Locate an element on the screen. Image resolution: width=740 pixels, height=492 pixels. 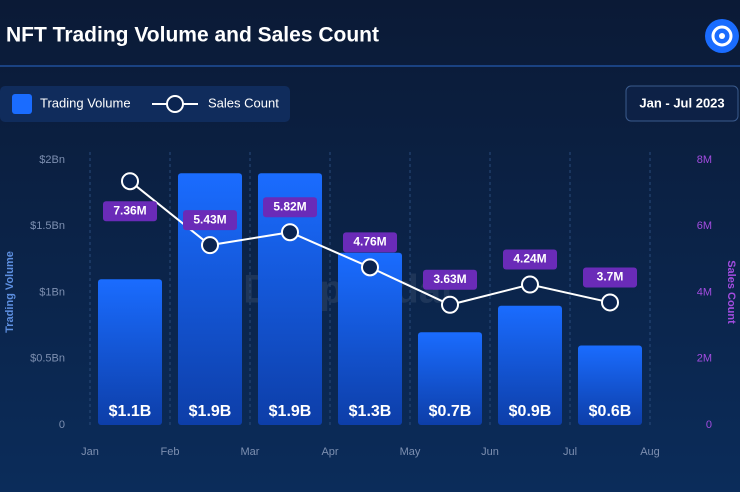
y-tick-label: $1.5Bn is located at coordinates (47, 226).